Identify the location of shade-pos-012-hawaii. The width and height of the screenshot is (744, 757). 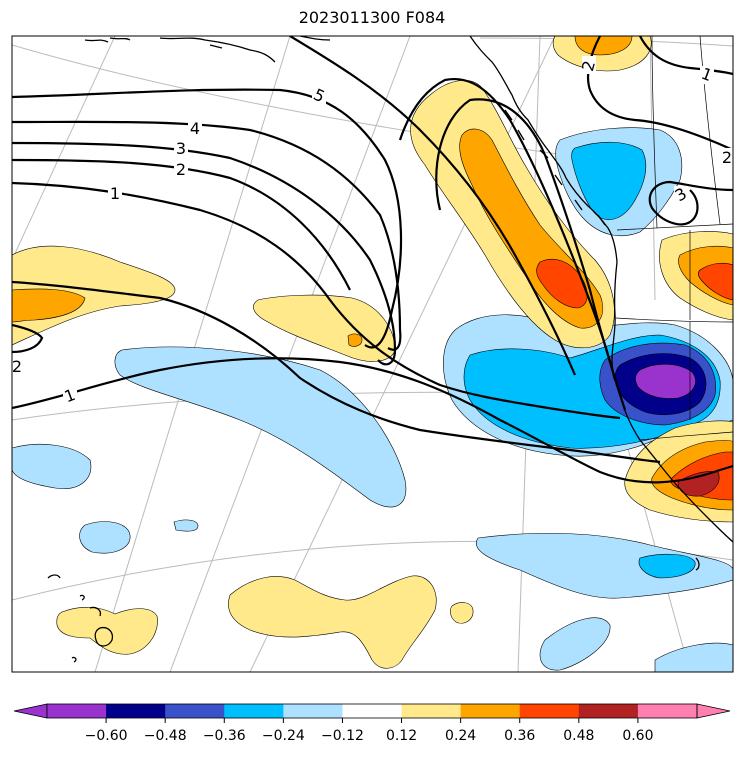
(107, 631).